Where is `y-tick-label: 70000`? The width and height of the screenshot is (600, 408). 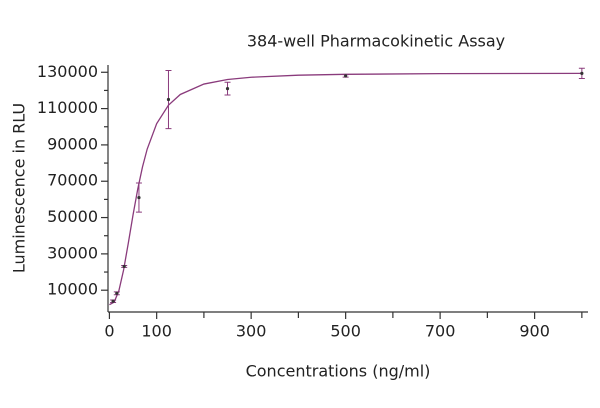
y-tick-label: 70000 is located at coordinates (72, 180).